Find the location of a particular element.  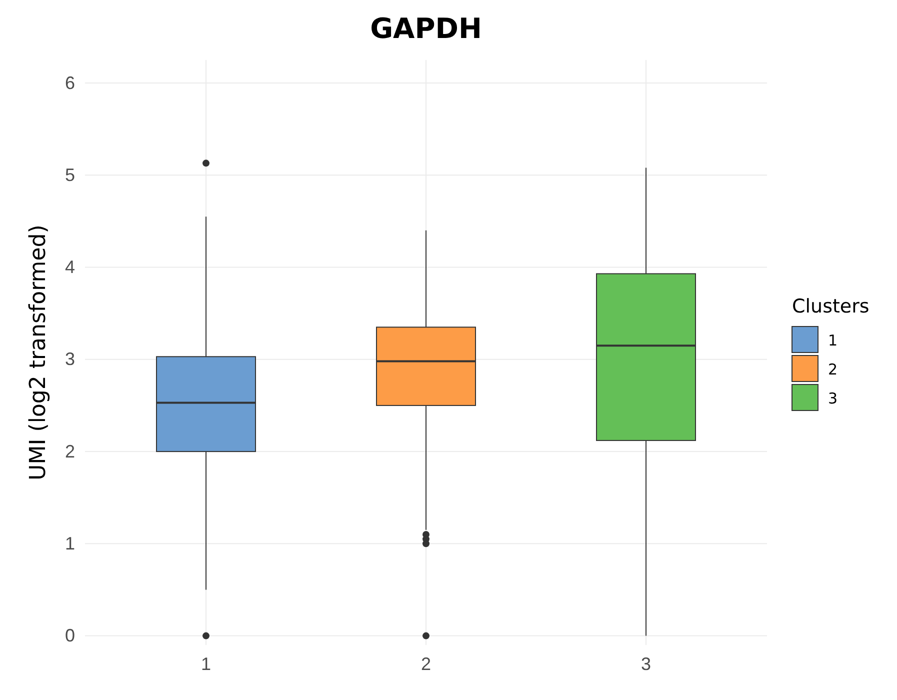

legend-label: 1 is located at coordinates (833, 341).